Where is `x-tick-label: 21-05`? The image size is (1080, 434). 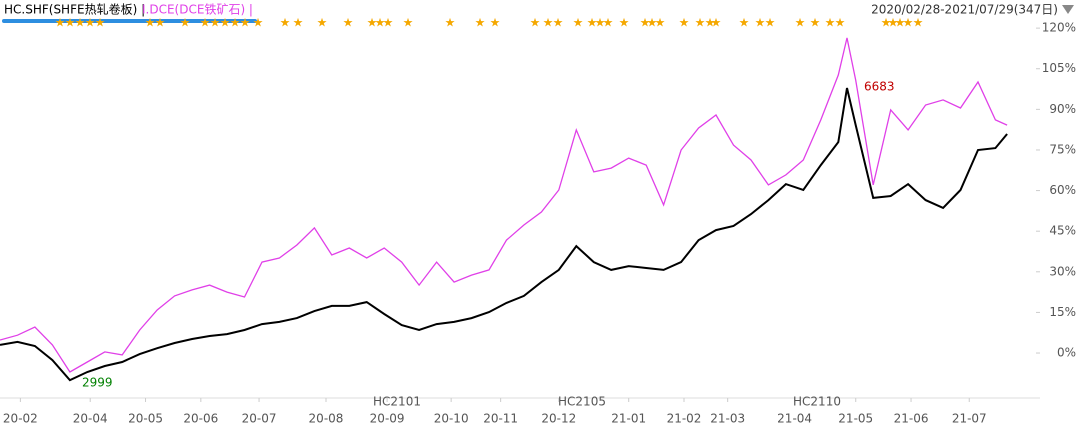 x-tick-label: 21-05 is located at coordinates (855, 419).